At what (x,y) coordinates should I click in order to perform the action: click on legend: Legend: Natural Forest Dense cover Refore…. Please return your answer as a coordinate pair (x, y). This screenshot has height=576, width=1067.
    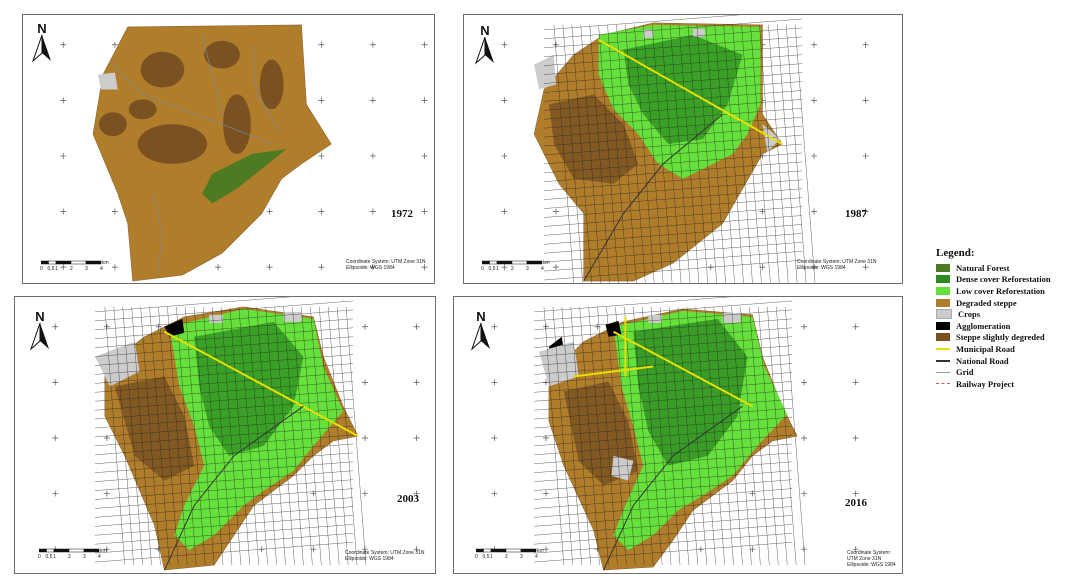
    Looking at the image, I should click on (999, 318).